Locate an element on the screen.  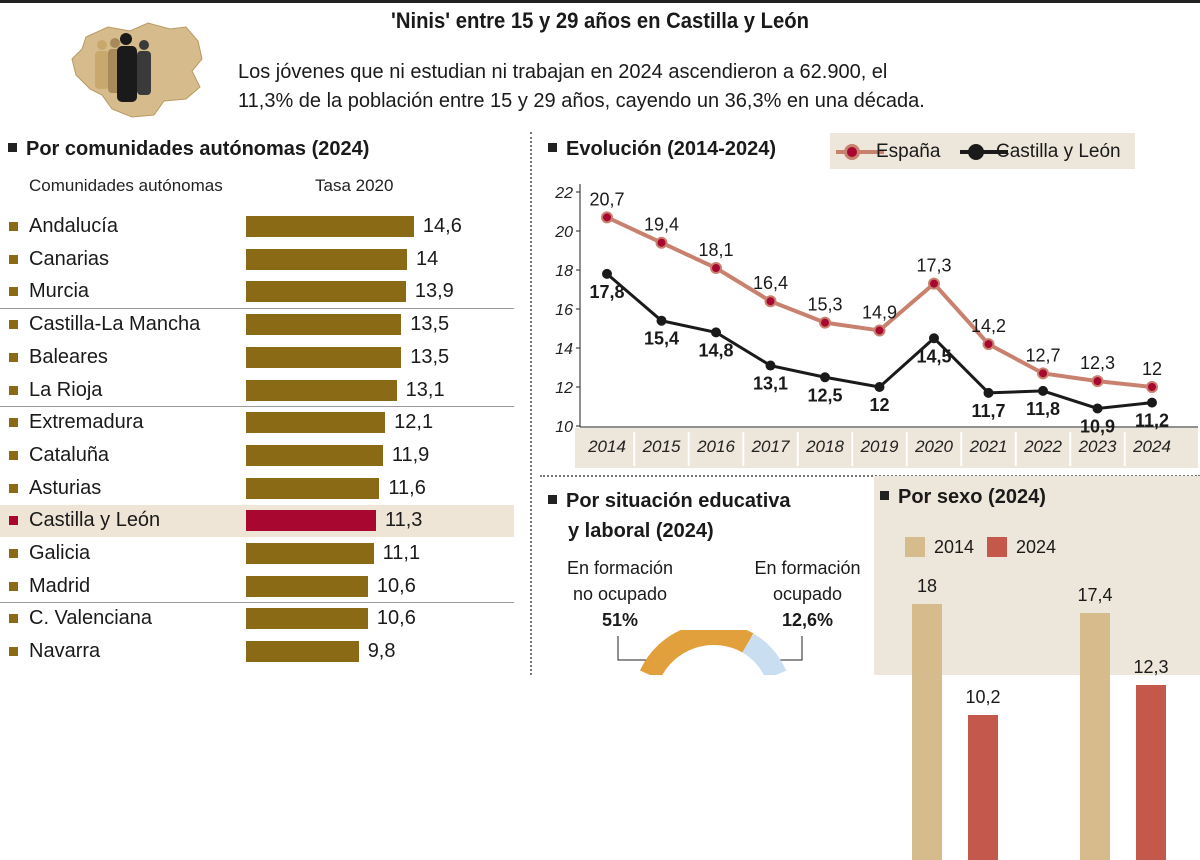
community-row: Canarias 14 is located at coordinates (257, 260).